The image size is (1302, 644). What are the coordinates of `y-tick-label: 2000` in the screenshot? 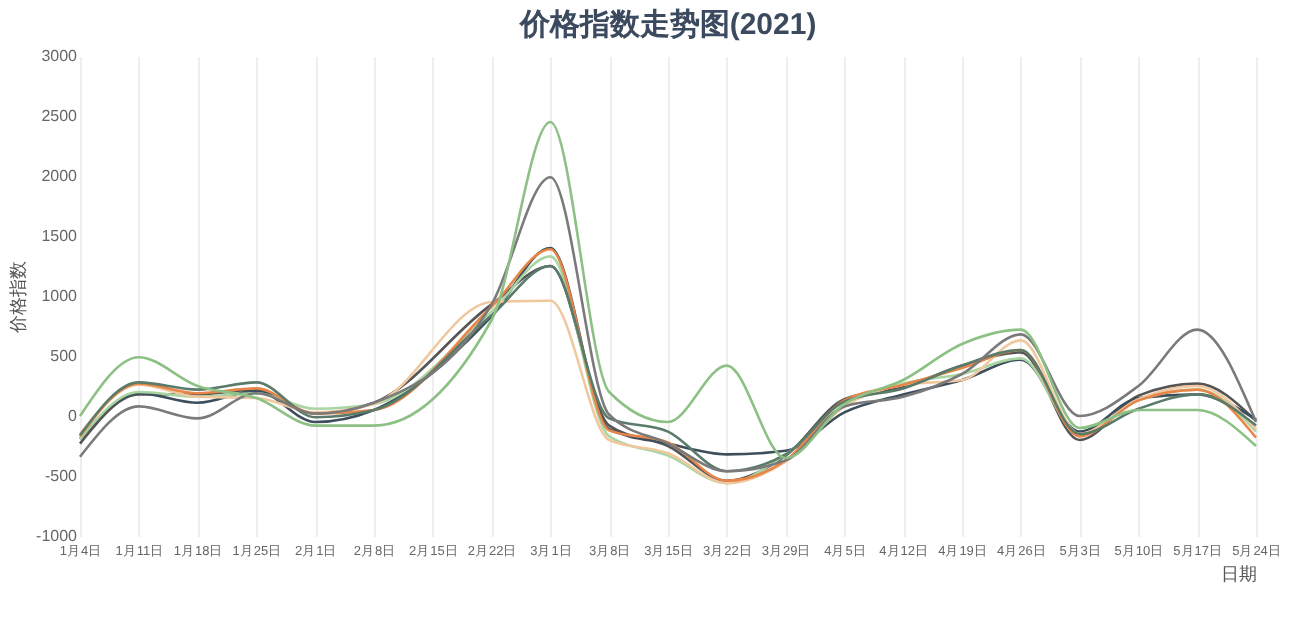 It's located at (60, 176).